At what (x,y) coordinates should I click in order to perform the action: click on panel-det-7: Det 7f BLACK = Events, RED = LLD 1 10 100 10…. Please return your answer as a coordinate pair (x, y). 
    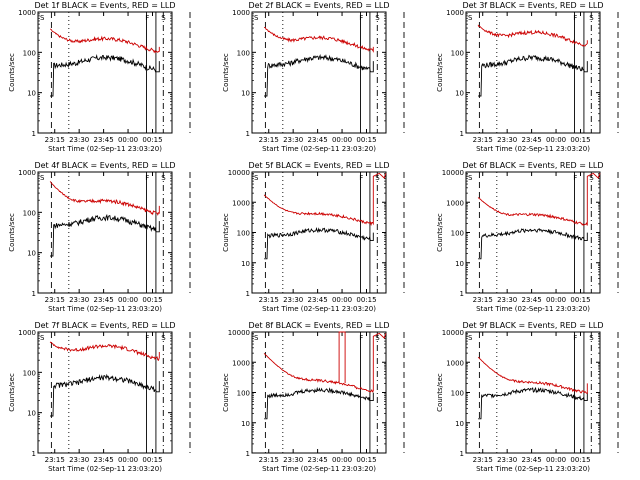
    Looking at the image, I should click on (99, 397).